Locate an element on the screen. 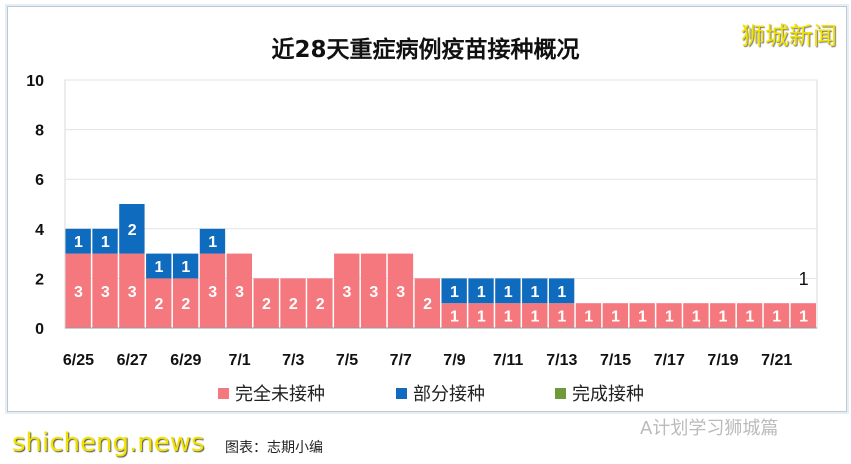 The width and height of the screenshot is (851, 464). y-tick-label: 4 is located at coordinates (39, 230).